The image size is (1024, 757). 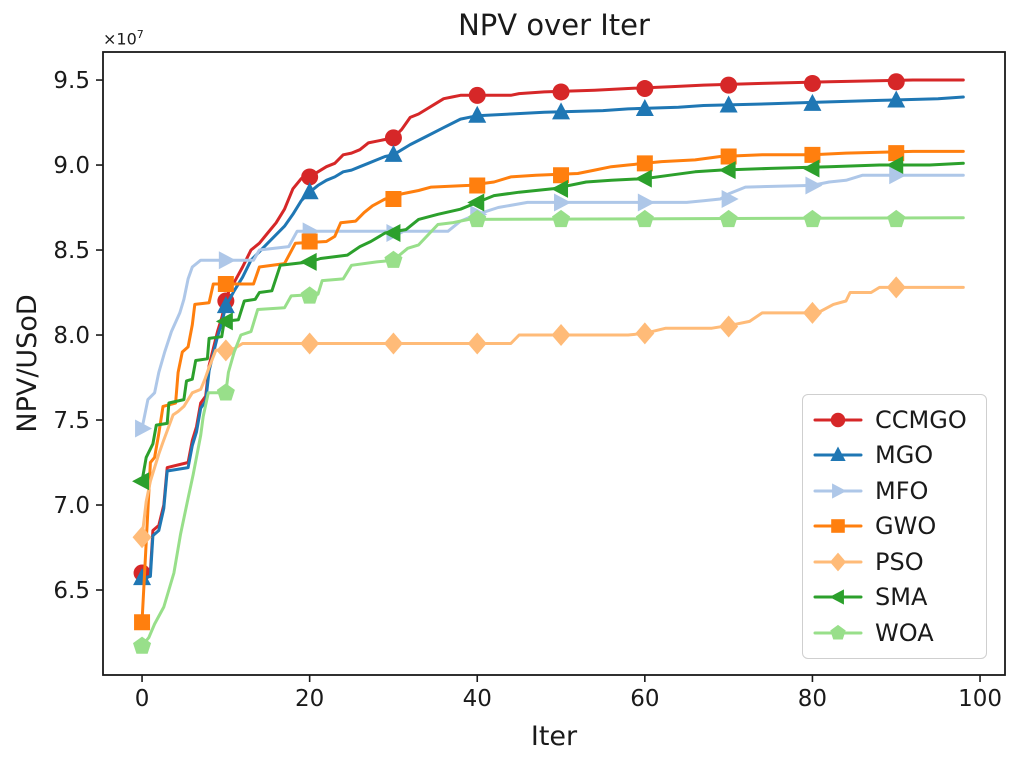 What do you see at coordinates (904, 455) in the screenshot?
I see `legend-item-label: MGO` at bounding box center [904, 455].